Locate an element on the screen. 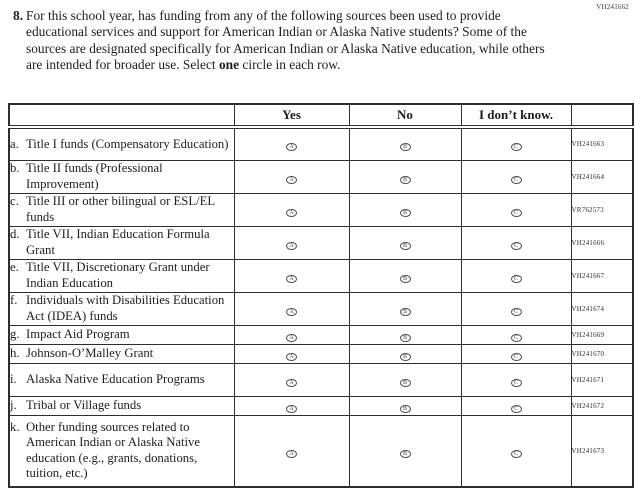 The height and width of the screenshot is (496, 635). header-dont-know: I don’t know. is located at coordinates (516, 116).